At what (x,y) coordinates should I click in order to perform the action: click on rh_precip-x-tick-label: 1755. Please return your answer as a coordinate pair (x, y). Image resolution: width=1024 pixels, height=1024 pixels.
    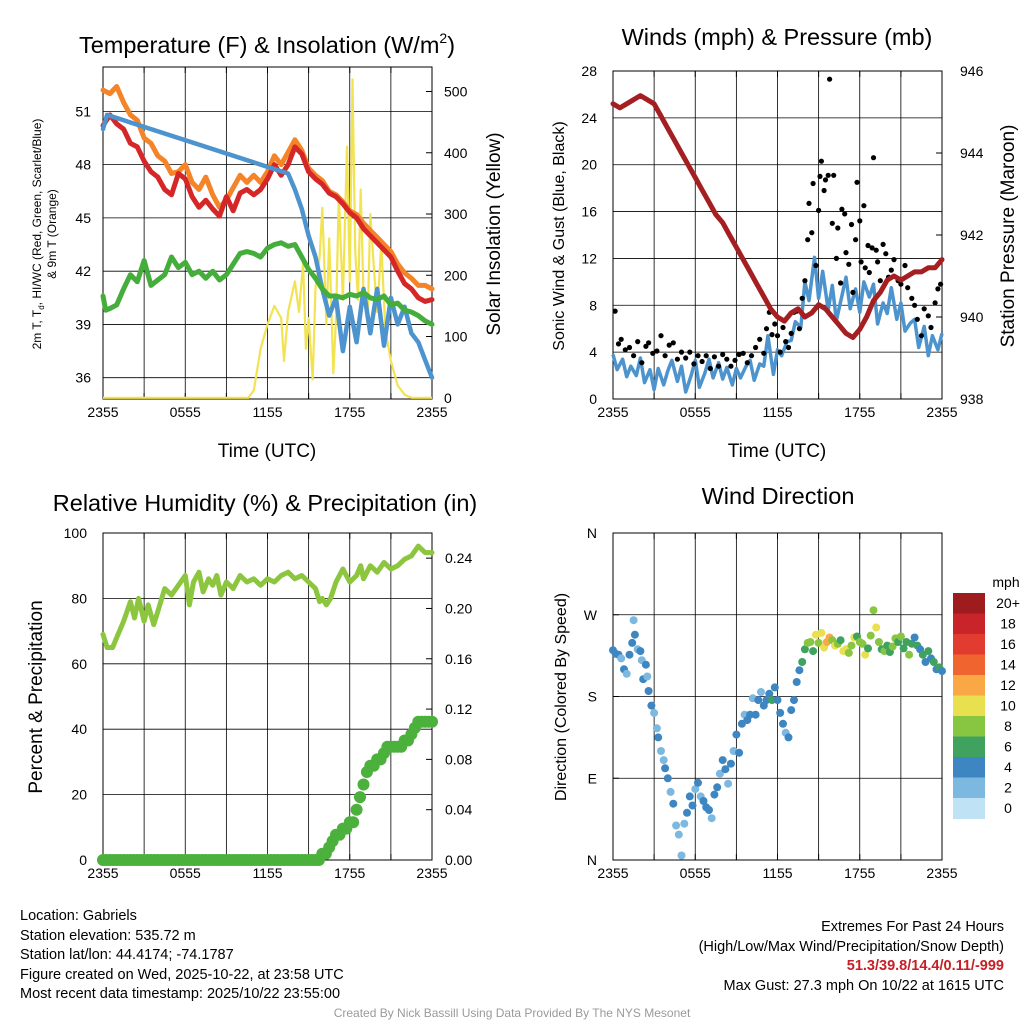
    Looking at the image, I should click on (349, 873).